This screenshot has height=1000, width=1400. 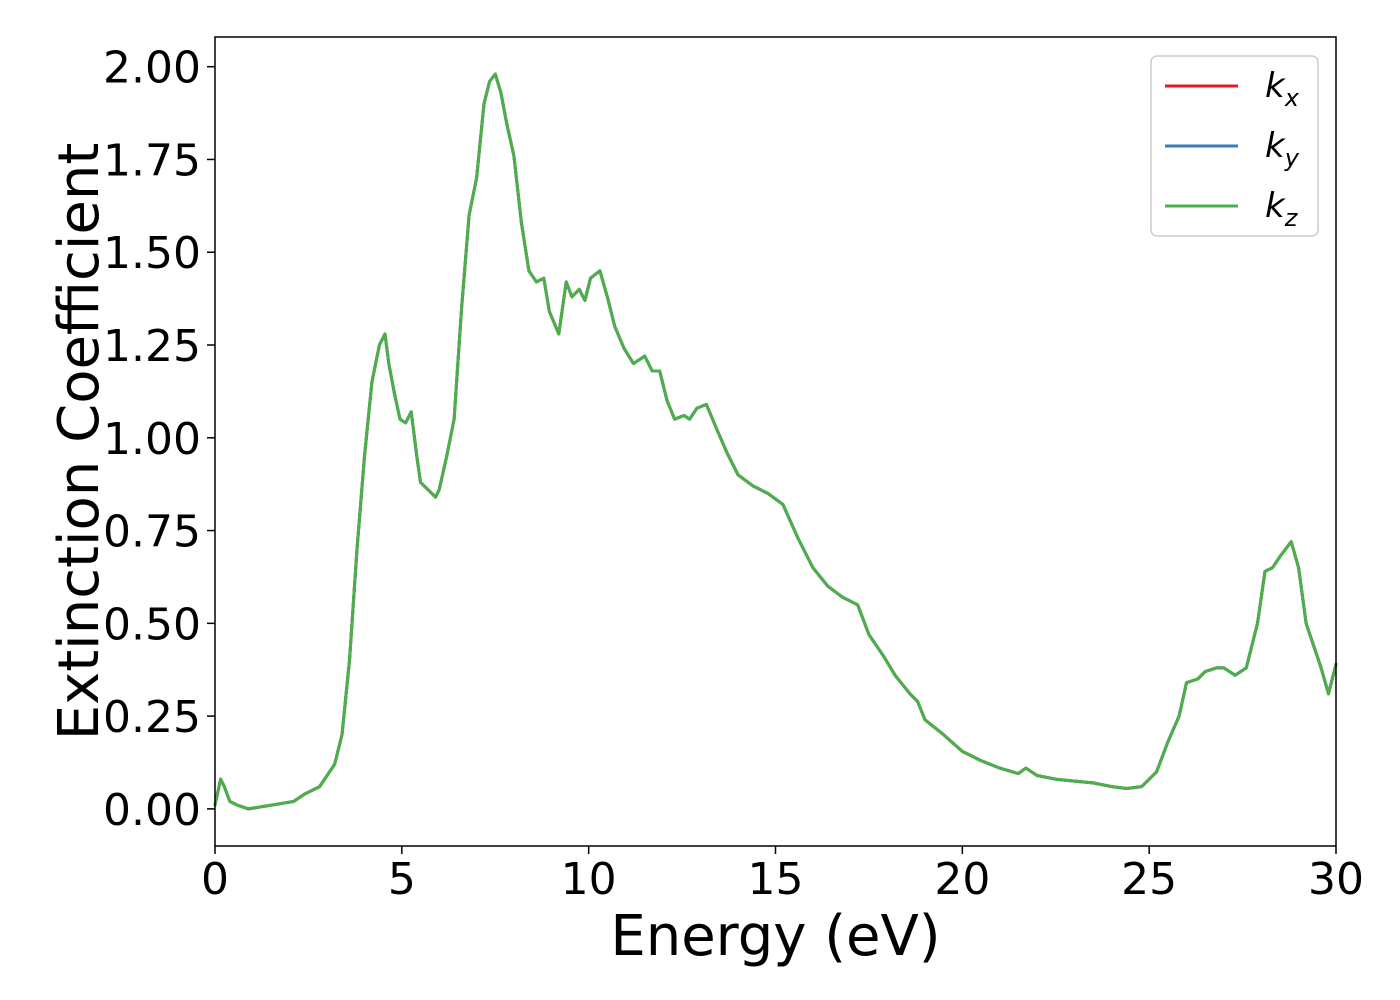 I want to click on y-axis-ticks: 0.00 0.25 0.50 0.75 1.00 1.25 1.50 1.75 2.00, so click(x=159, y=439).